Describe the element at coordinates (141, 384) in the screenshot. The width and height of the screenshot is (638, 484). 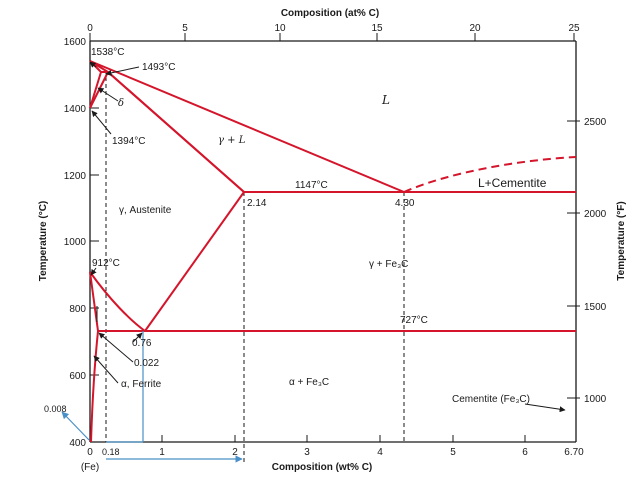
I see `label-ferrite: α, Ferrite` at that location.